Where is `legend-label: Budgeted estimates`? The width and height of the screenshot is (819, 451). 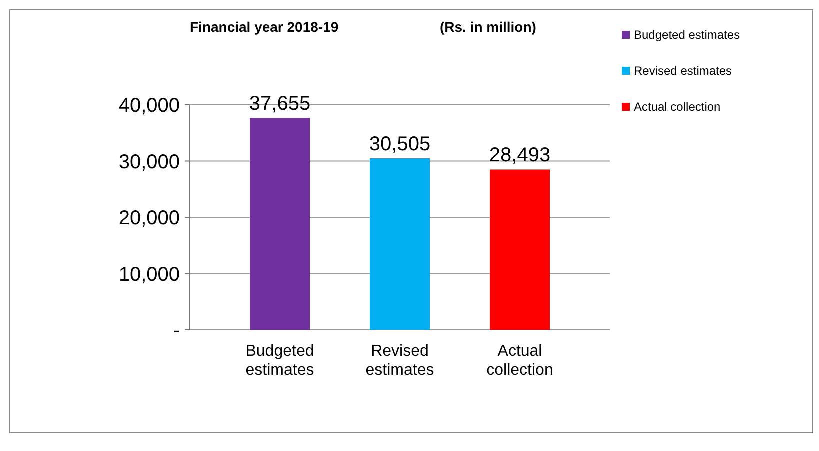 legend-label: Budgeted estimates is located at coordinates (687, 35).